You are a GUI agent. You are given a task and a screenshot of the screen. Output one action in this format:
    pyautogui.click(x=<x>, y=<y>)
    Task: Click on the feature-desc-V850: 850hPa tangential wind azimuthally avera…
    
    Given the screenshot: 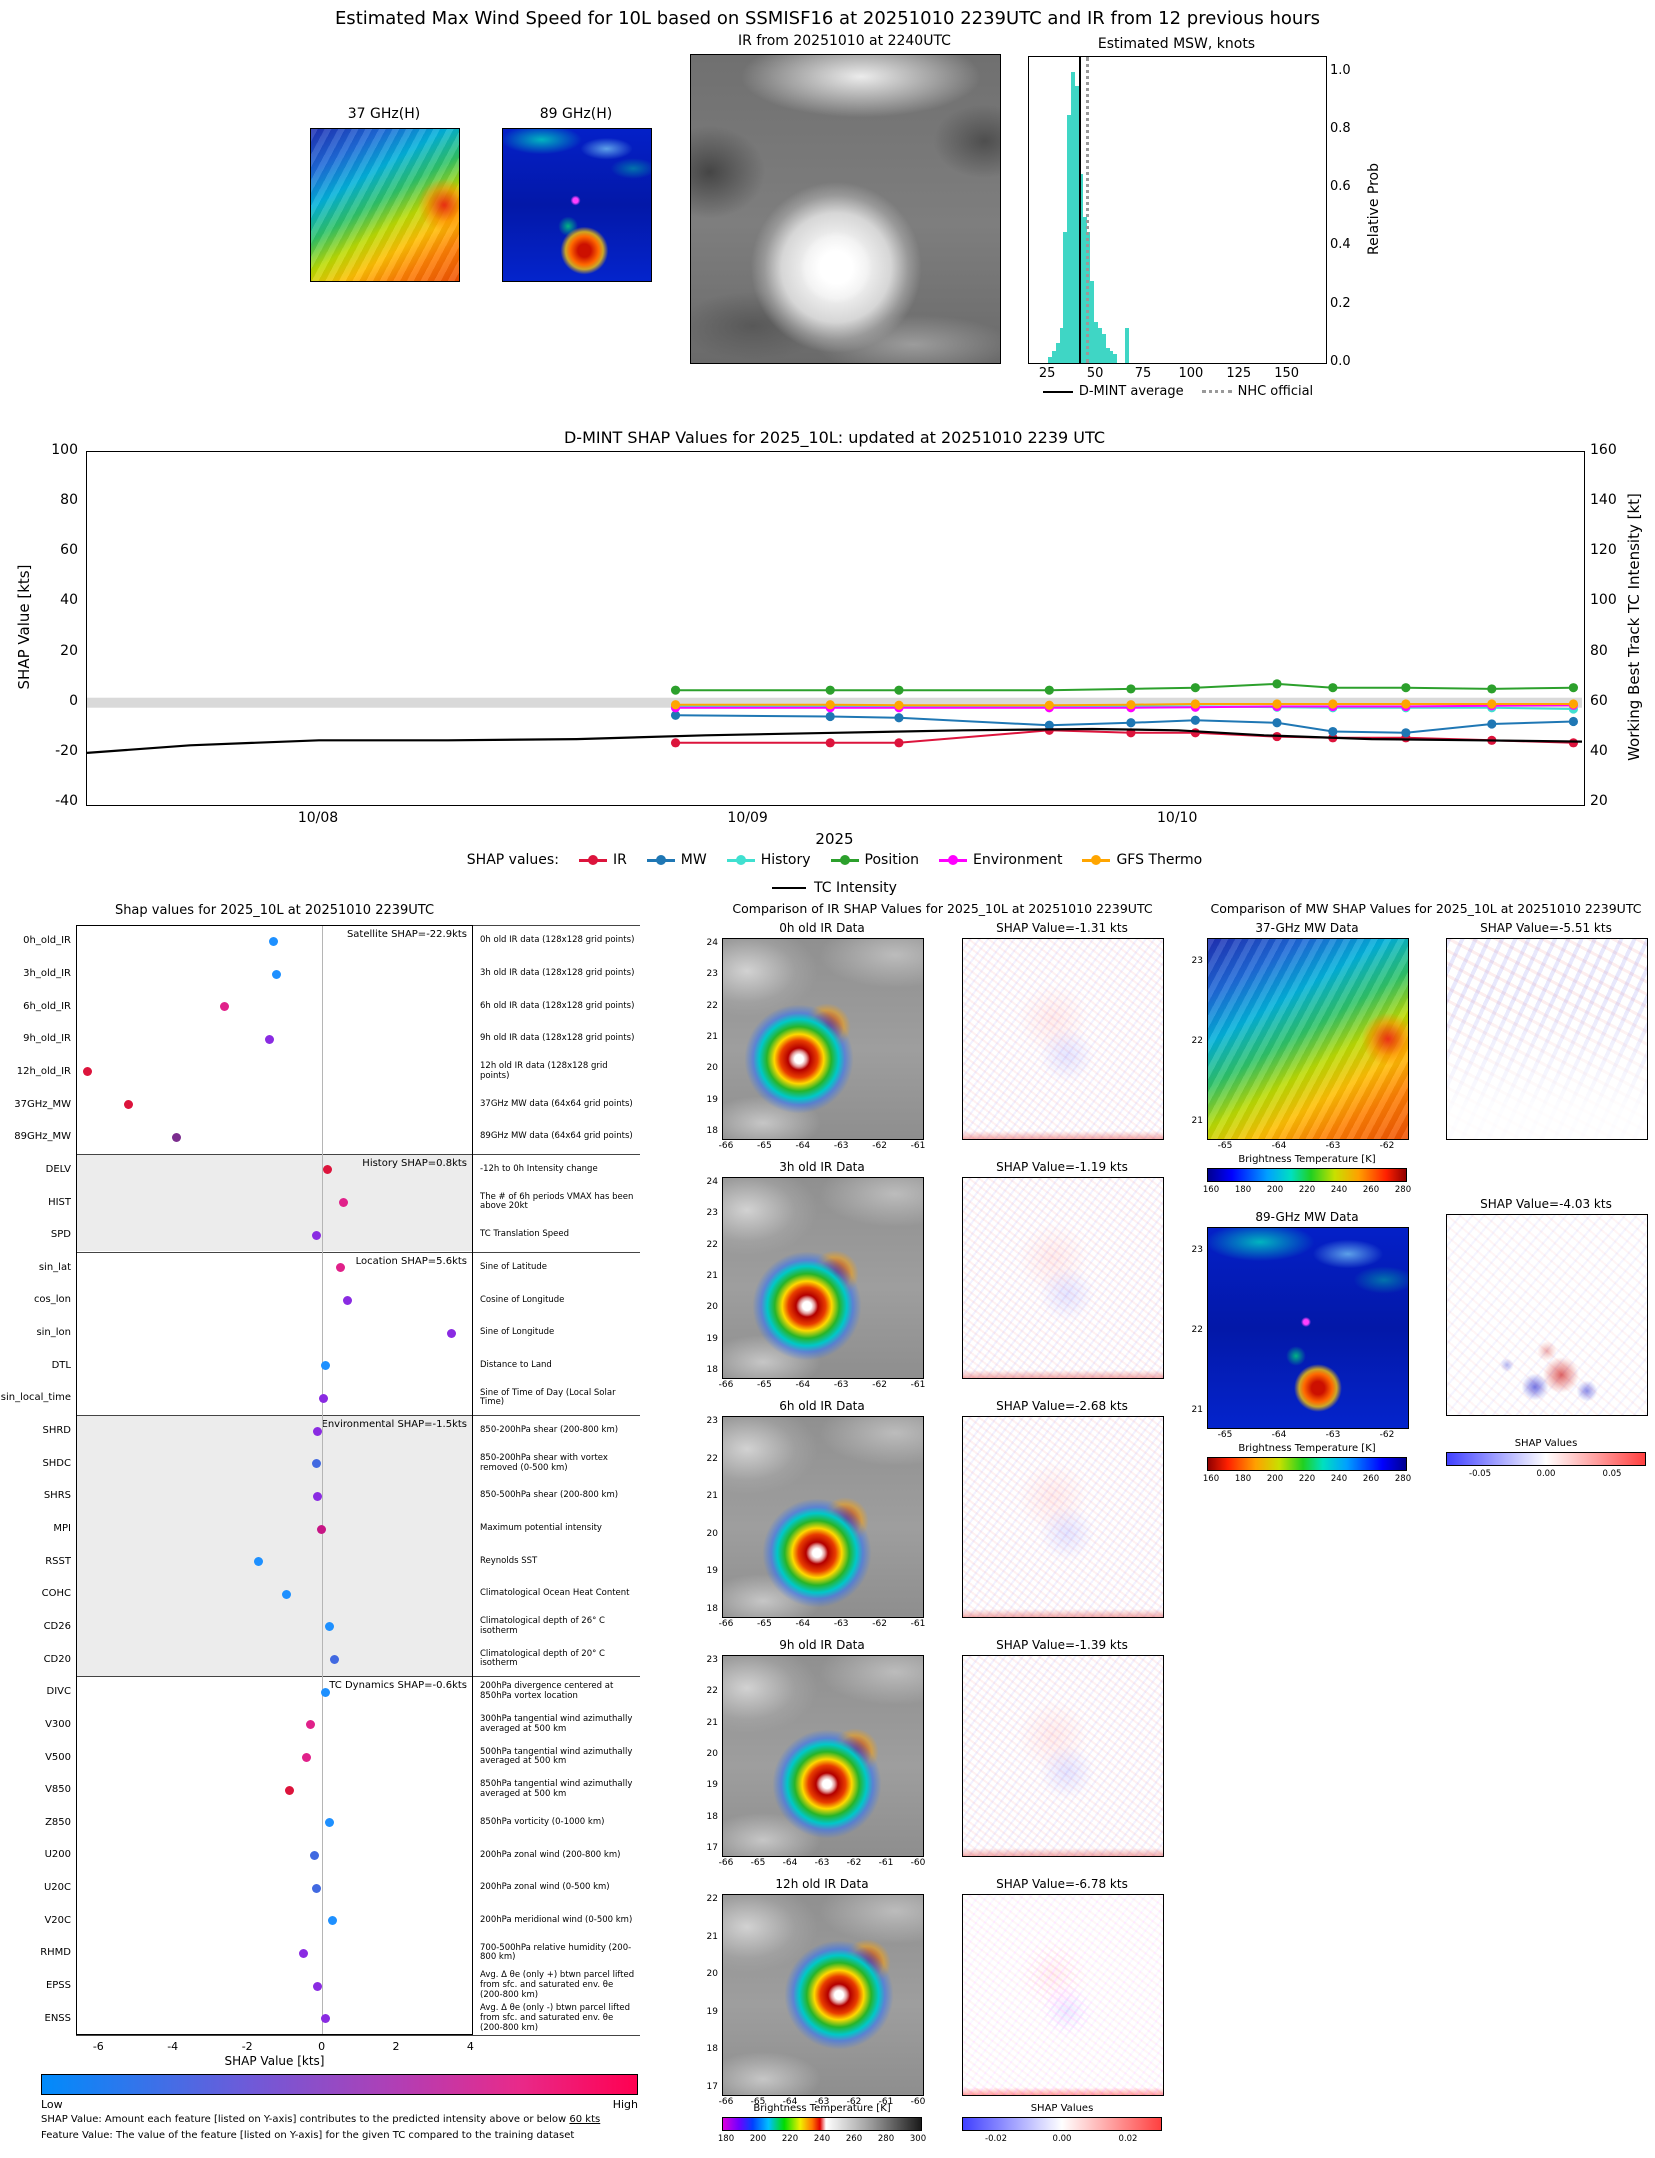 What is the action you would take?
    pyautogui.click(x=556, y=1789)
    